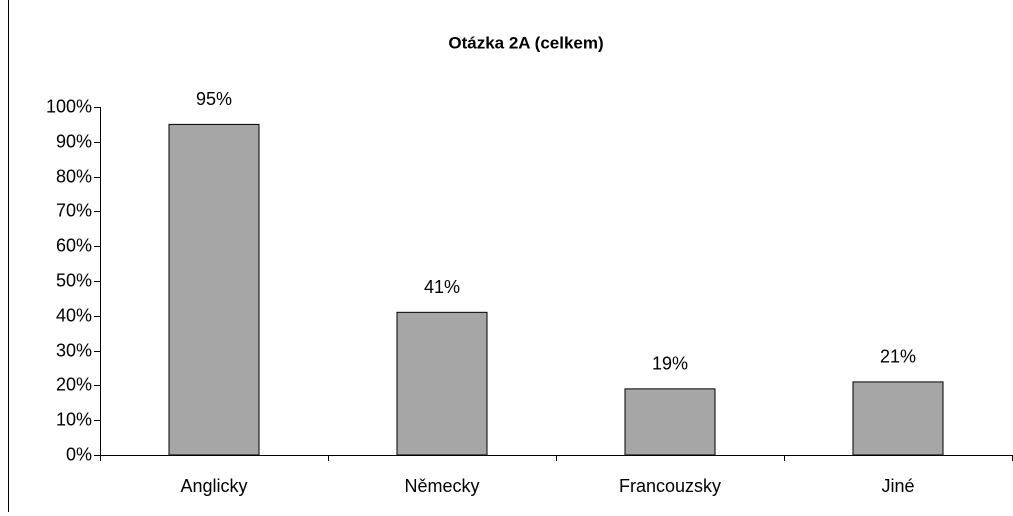  I want to click on chart-title: Otázka 2A (celkem), so click(525, 42).